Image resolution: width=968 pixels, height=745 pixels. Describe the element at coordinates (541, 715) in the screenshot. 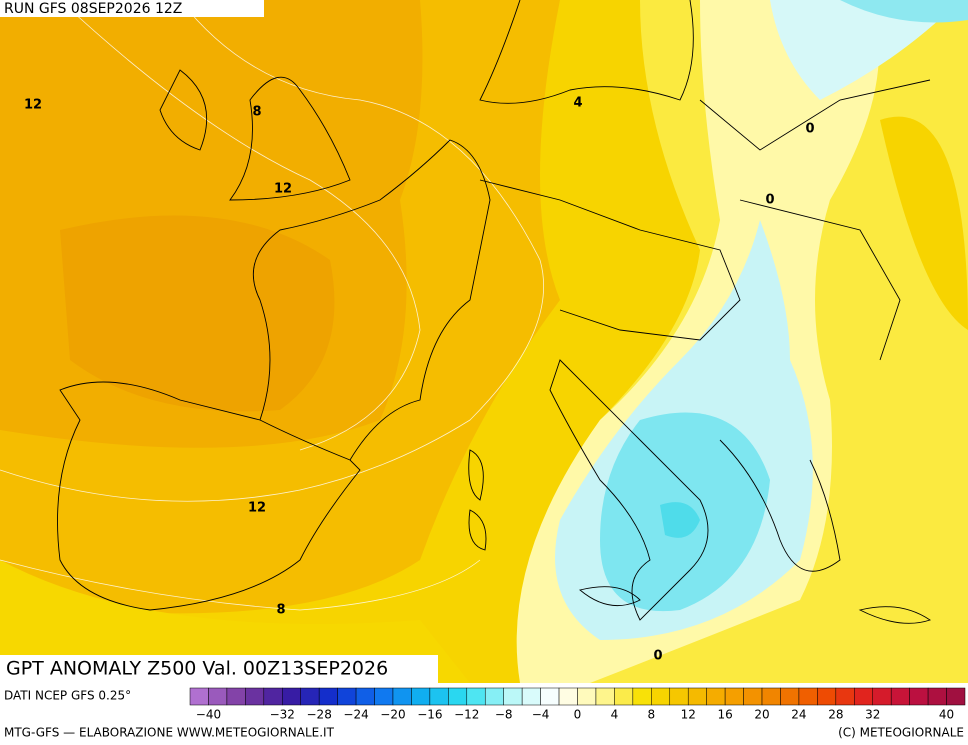

I see `colorbar-tick-label: −4` at that location.